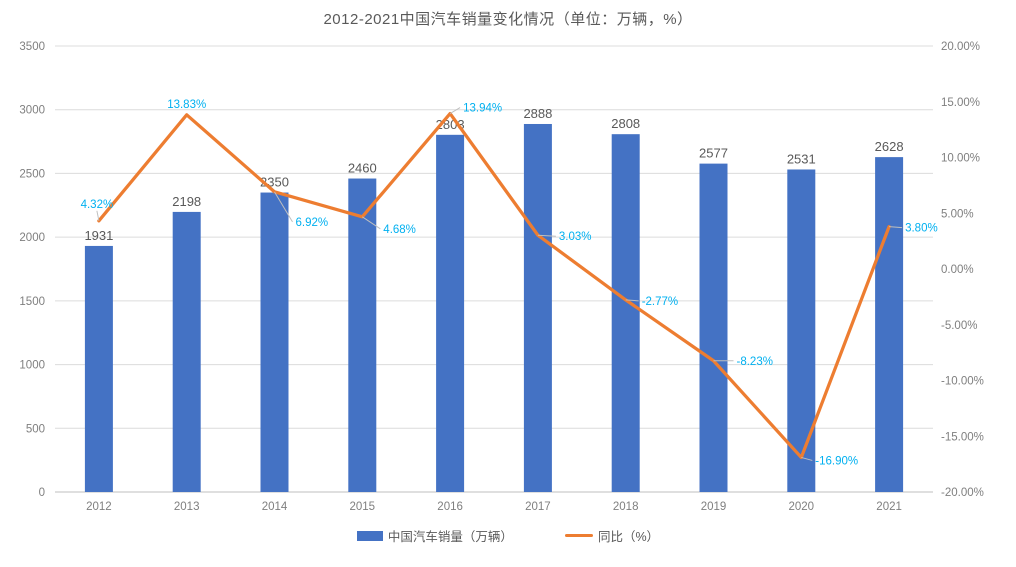  I want to click on bar-2021, so click(889, 324).